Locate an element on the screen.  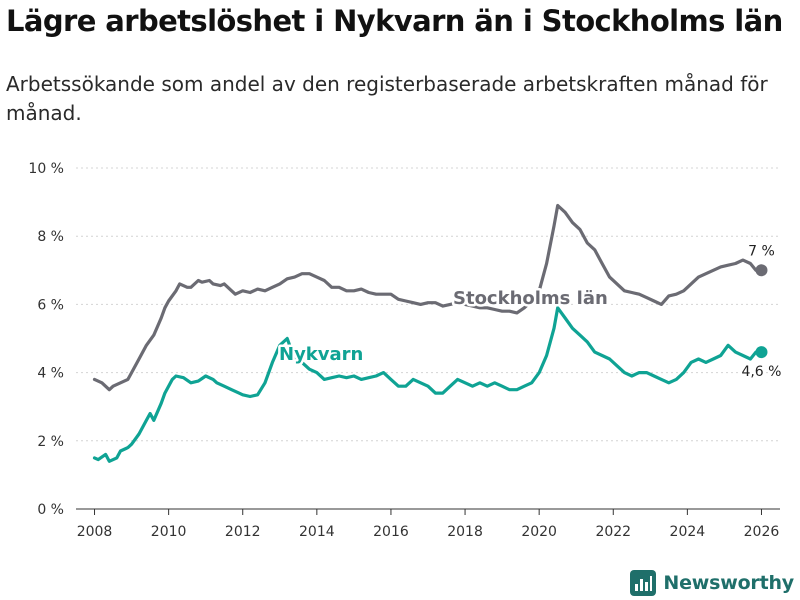
stockholm-end-value-label: 7 % is located at coordinates (761, 251).